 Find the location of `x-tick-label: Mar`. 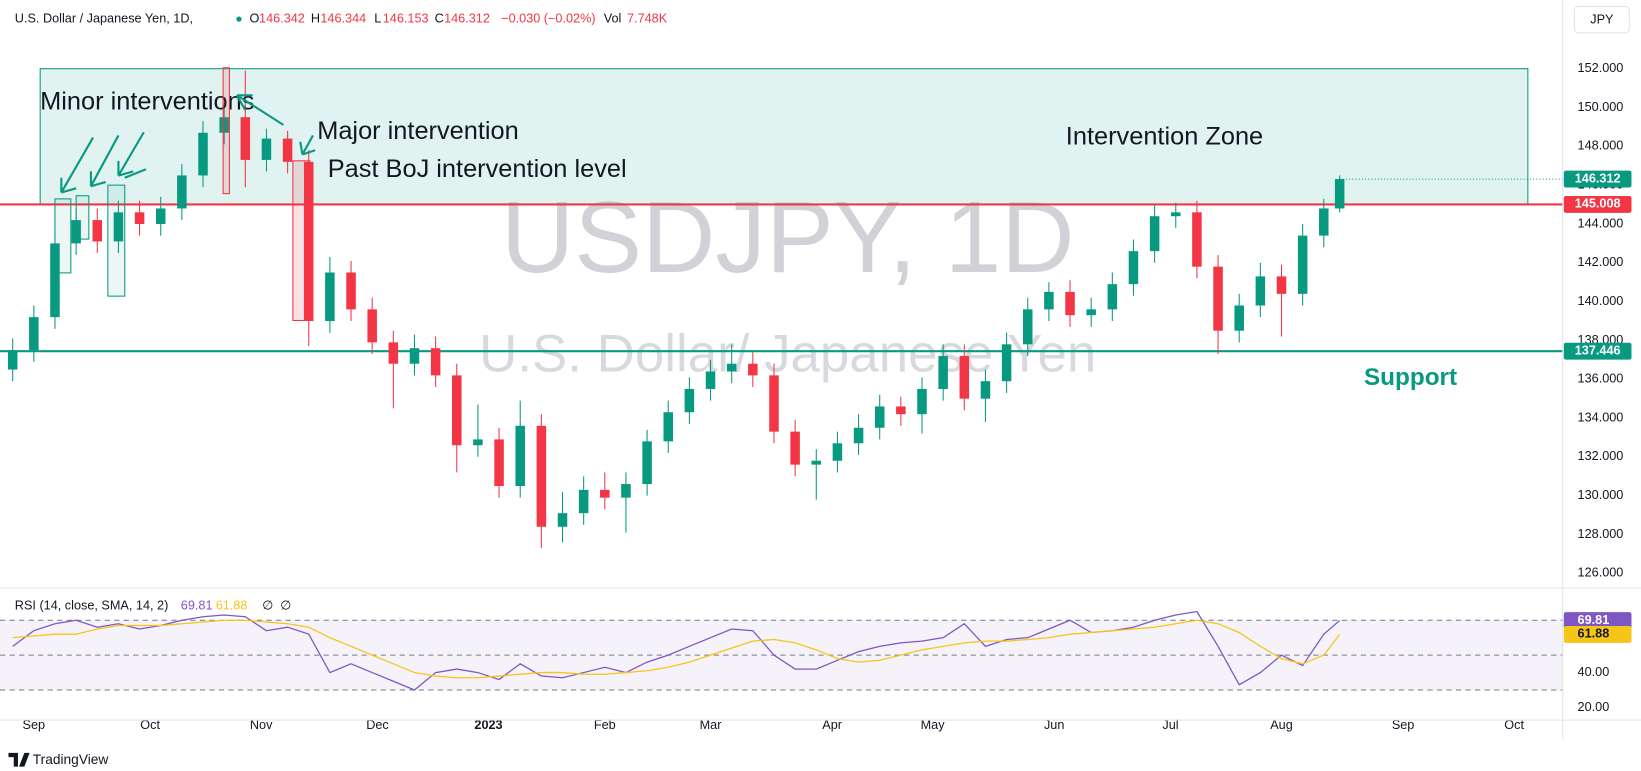

x-tick-label: Mar is located at coordinates (711, 725).